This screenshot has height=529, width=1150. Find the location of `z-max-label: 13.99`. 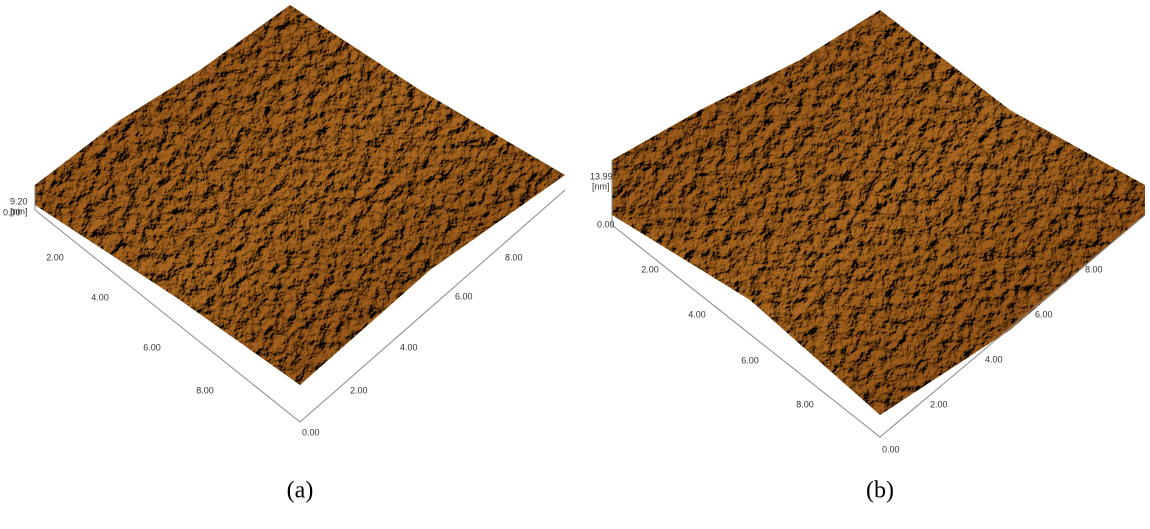

z-max-label: 13.99 is located at coordinates (601, 176).